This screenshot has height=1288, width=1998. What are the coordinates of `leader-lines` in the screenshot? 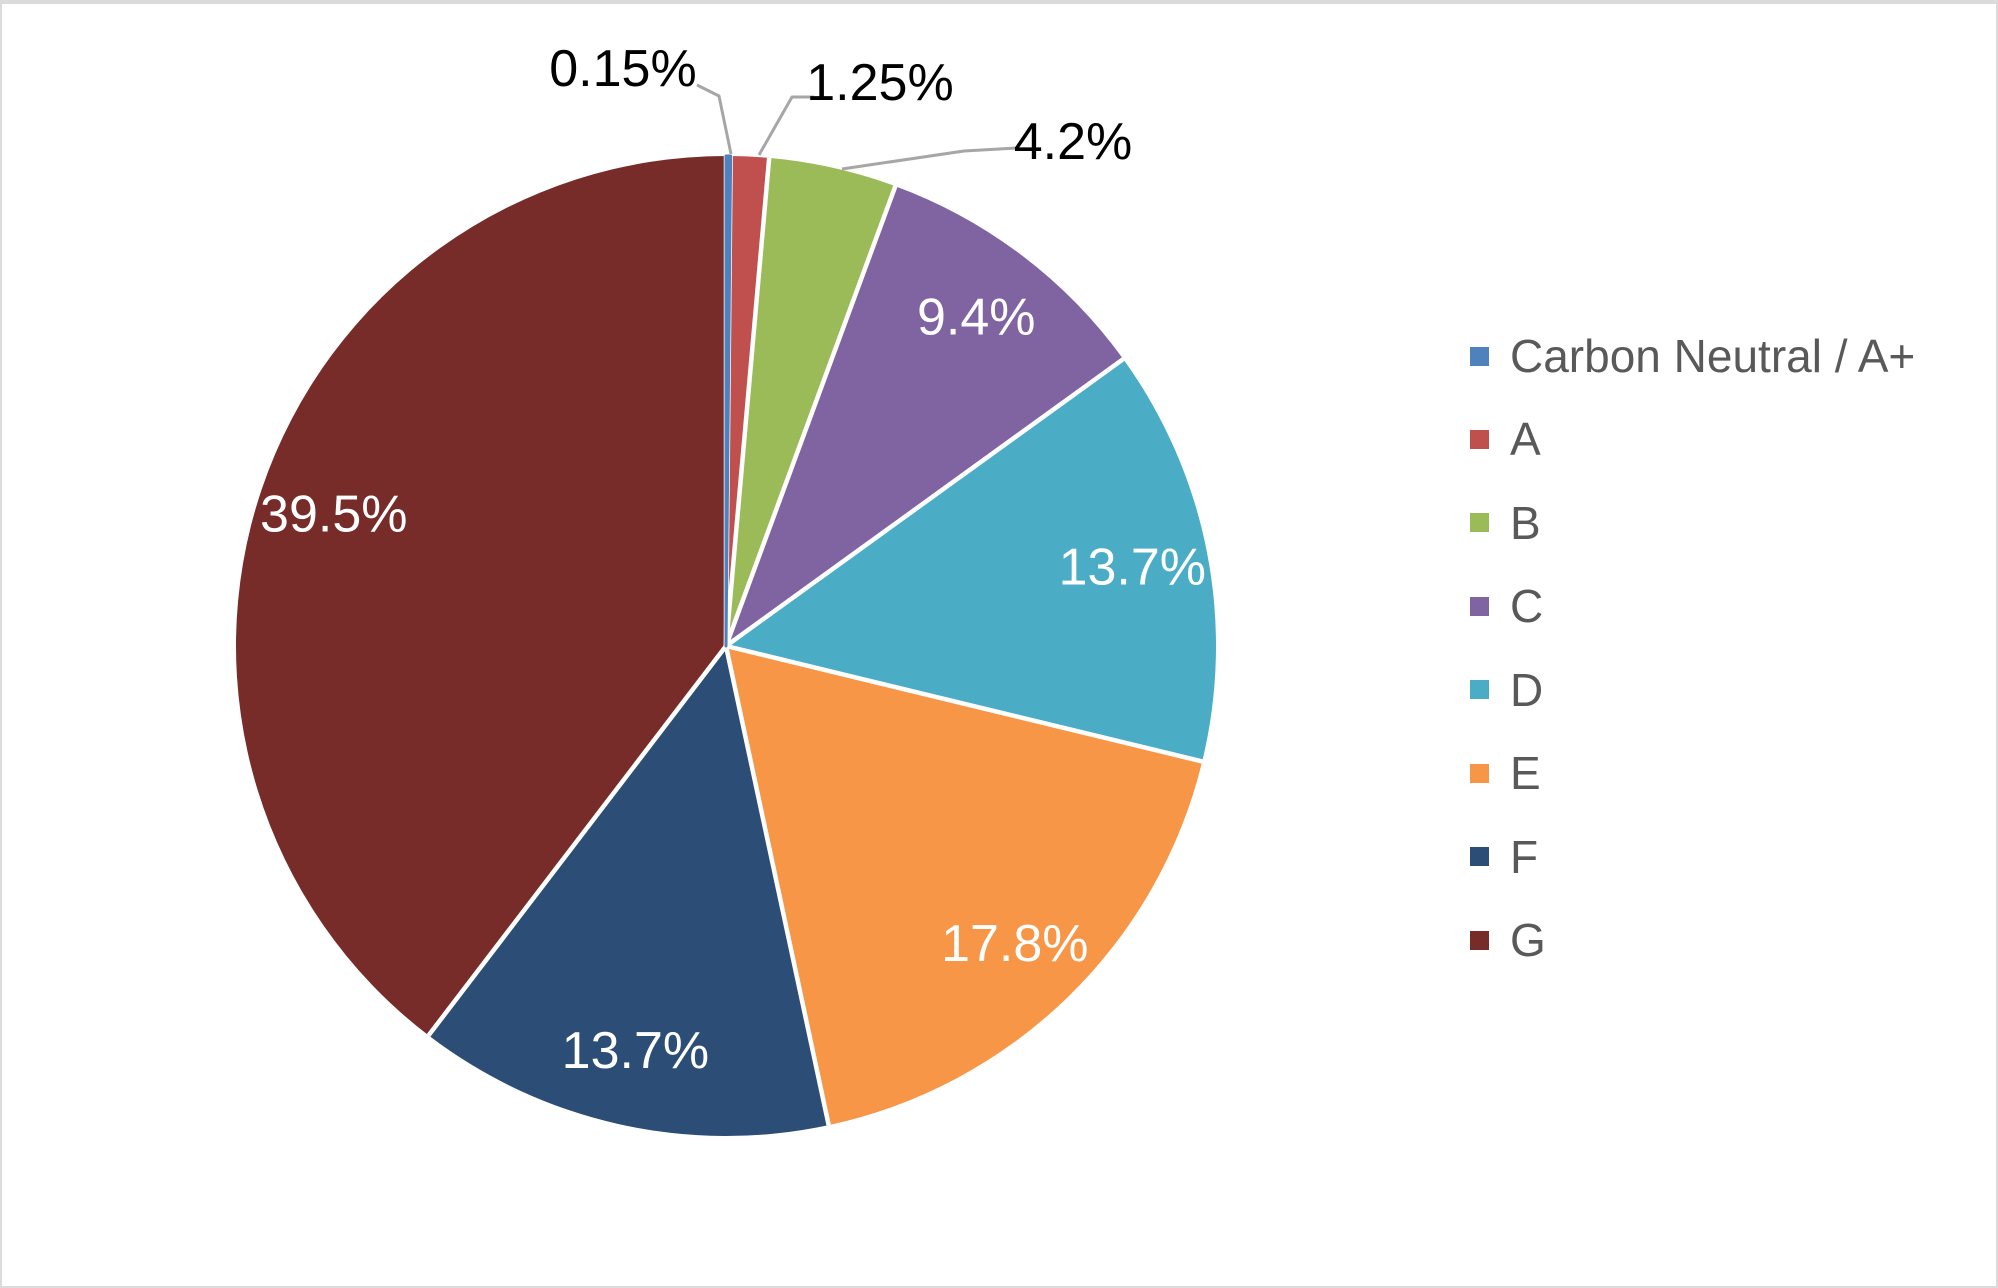 It's located at (857, 127).